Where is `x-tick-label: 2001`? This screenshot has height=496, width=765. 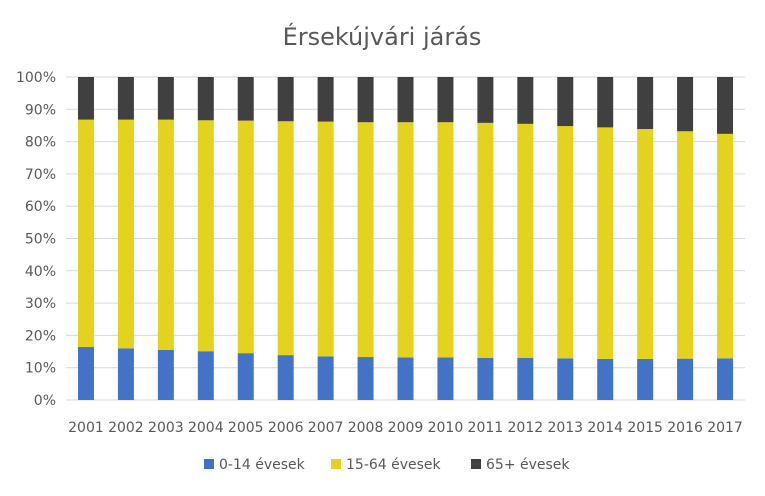
x-tick-label: 2001 is located at coordinates (86, 428).